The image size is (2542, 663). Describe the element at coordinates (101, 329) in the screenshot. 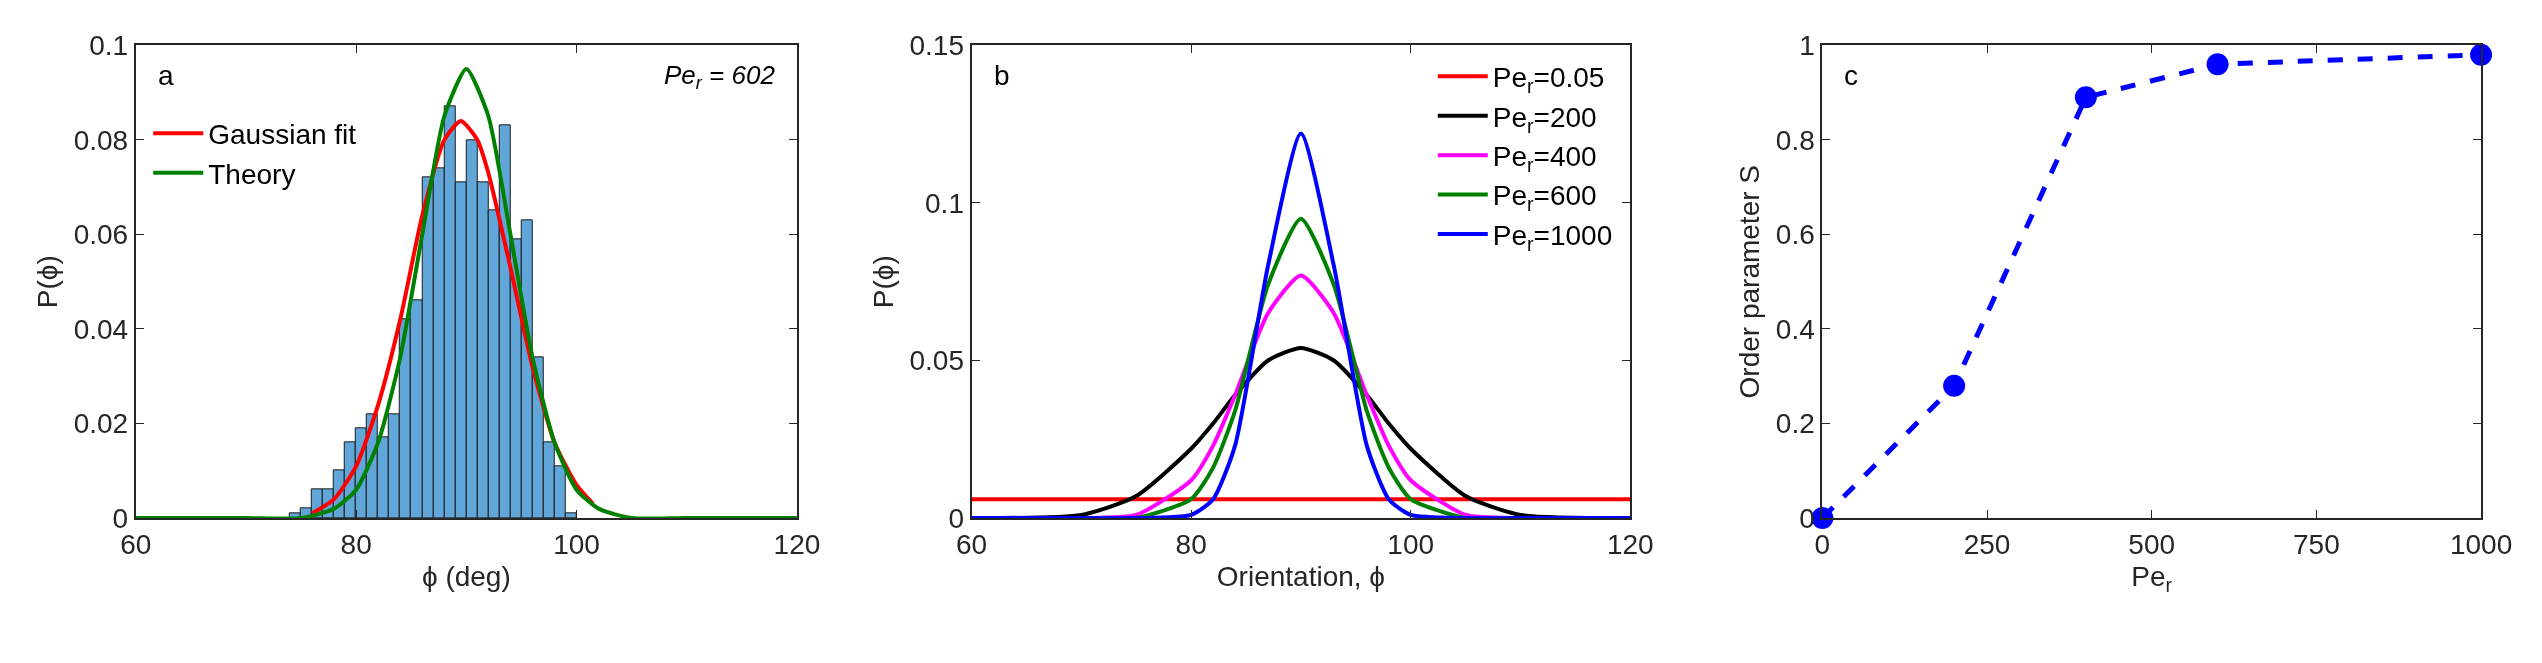

I see `y-tick-label: 0.04` at that location.